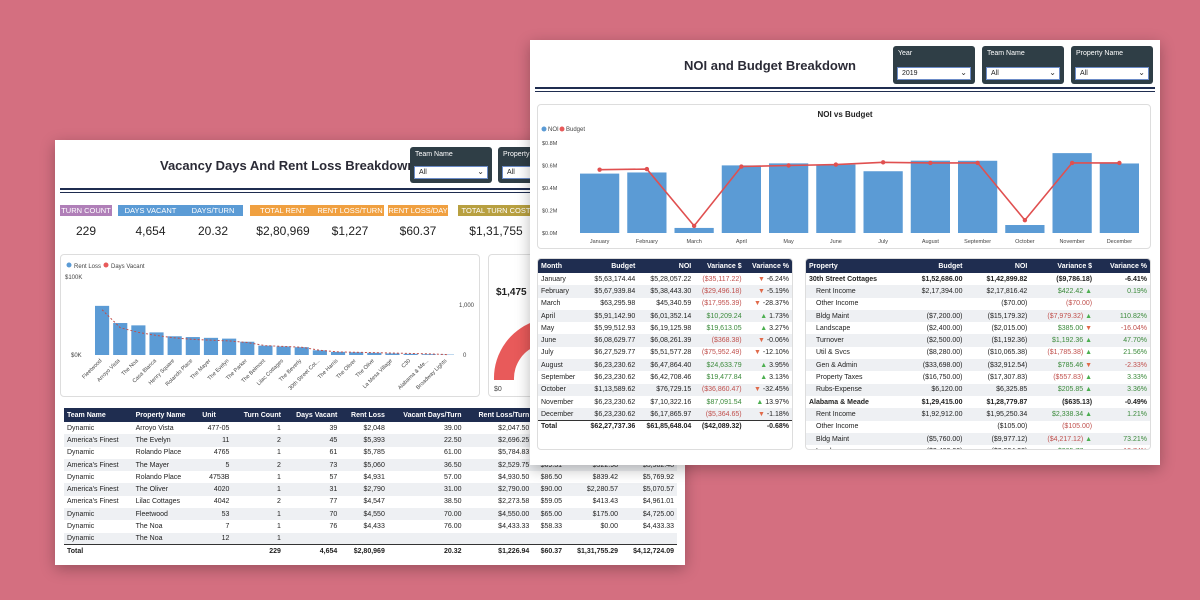 This screenshot has width=1200, height=600. What do you see at coordinates (853, 365) in the screenshot?
I see `table-cell: Gen & Admin` at bounding box center [853, 365].